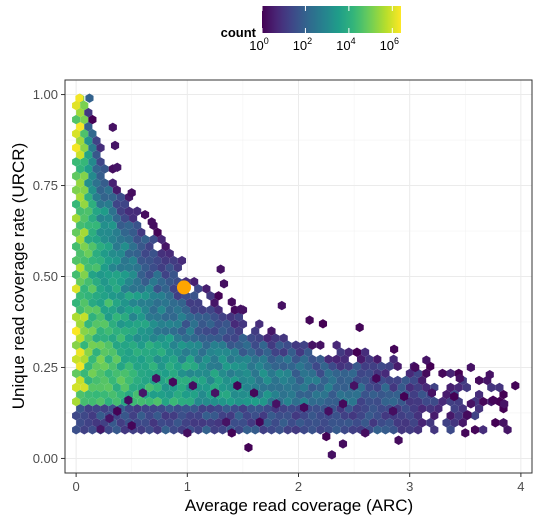 This screenshot has width=539, height=521. Describe the element at coordinates (45, 367) in the screenshot. I see `y-tick-label: 0.25` at that location.